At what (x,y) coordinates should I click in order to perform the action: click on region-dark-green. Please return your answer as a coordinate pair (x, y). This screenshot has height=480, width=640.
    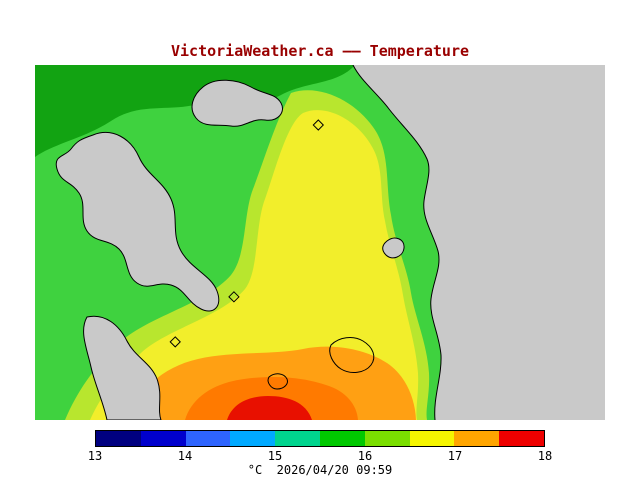
    Looking at the image, I should click on (195, 111).